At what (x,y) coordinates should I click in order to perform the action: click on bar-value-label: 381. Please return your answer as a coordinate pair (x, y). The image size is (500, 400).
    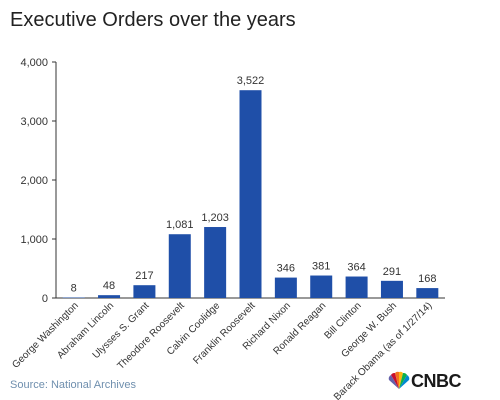
    Looking at the image, I should click on (321, 267).